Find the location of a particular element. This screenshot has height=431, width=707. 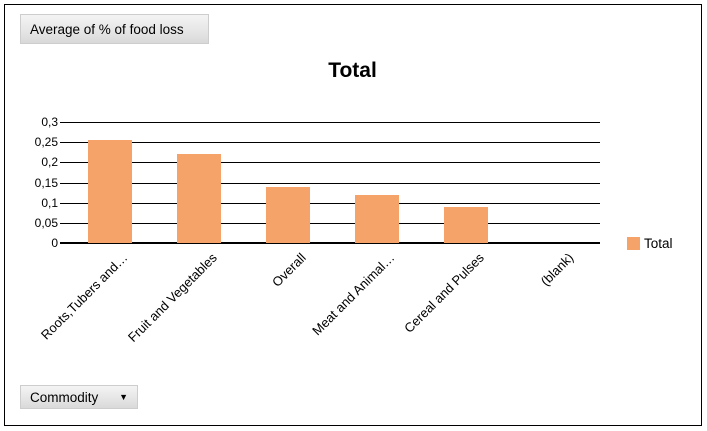

y-axis-tick-label: 0,25 is located at coordinates (46, 142).